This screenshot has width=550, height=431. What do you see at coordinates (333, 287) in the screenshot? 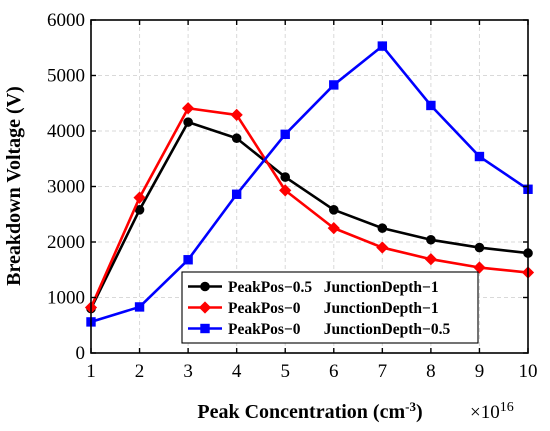
I see `legend-label: PeakPos−0.5 JunctionDepth−1` at bounding box center [333, 287].